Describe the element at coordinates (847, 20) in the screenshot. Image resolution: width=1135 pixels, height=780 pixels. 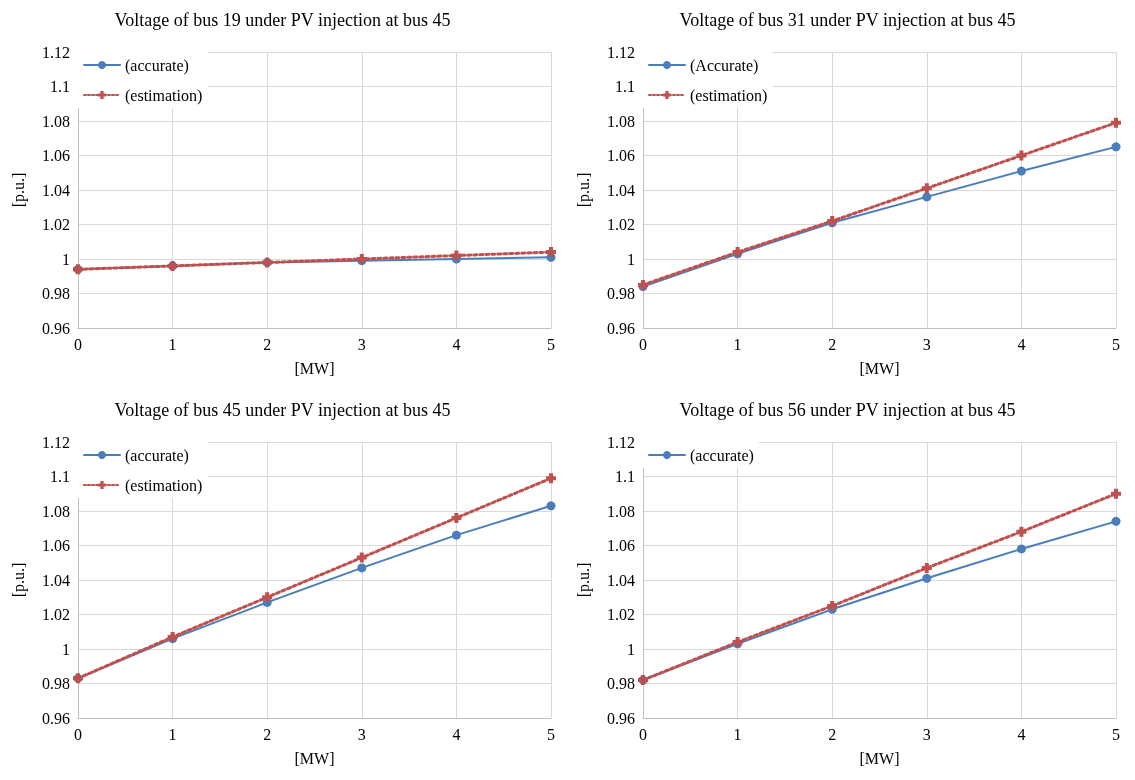
I see `chart-title: Voltage of bus 31 under PV injection at bus 45` at that location.